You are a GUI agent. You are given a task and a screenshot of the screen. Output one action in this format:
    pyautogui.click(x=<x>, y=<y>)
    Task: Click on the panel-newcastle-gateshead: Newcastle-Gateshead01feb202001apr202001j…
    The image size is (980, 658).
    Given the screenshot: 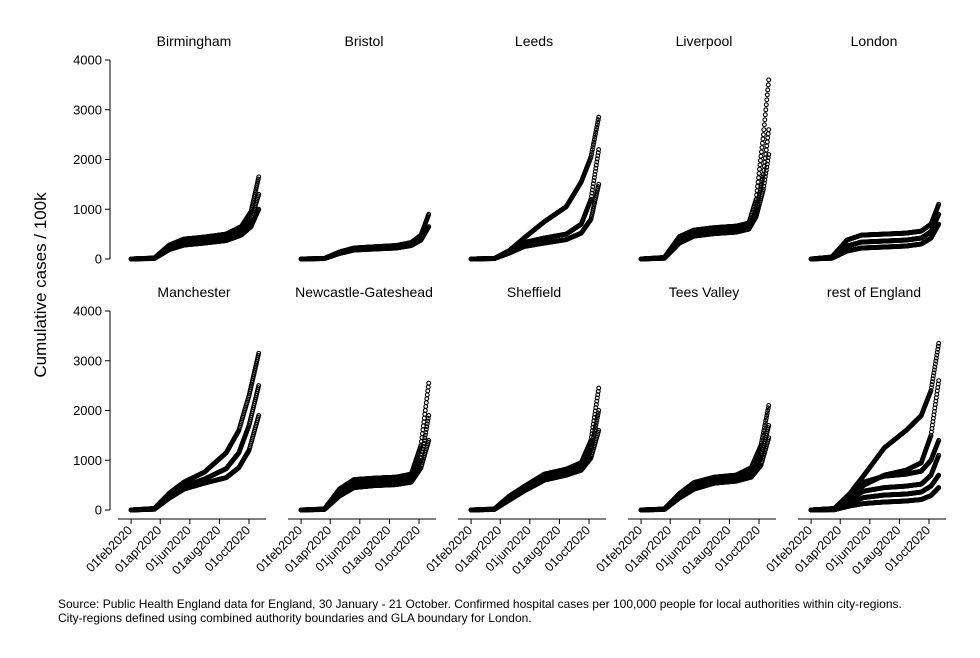 What is the action you would take?
    pyautogui.click(x=345, y=430)
    